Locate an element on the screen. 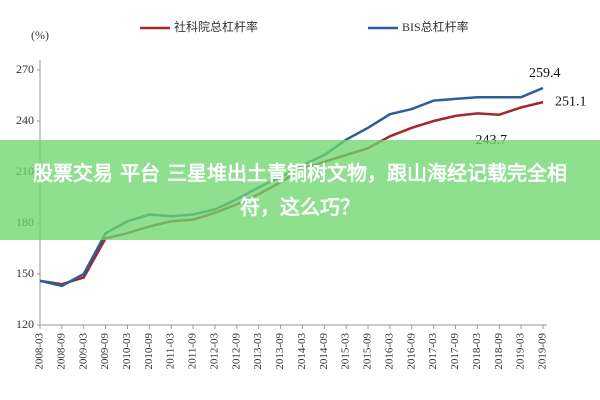 This screenshot has height=400, width=600. x-tick-label: 2013-09 is located at coordinates (280, 351).